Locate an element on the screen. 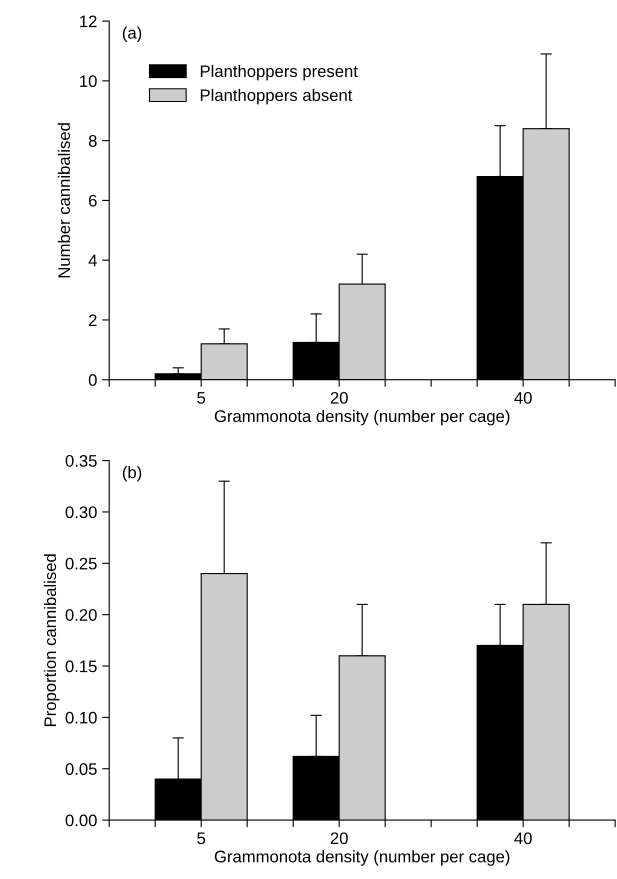  legend-label: Planthoppers present is located at coordinates (279, 72).